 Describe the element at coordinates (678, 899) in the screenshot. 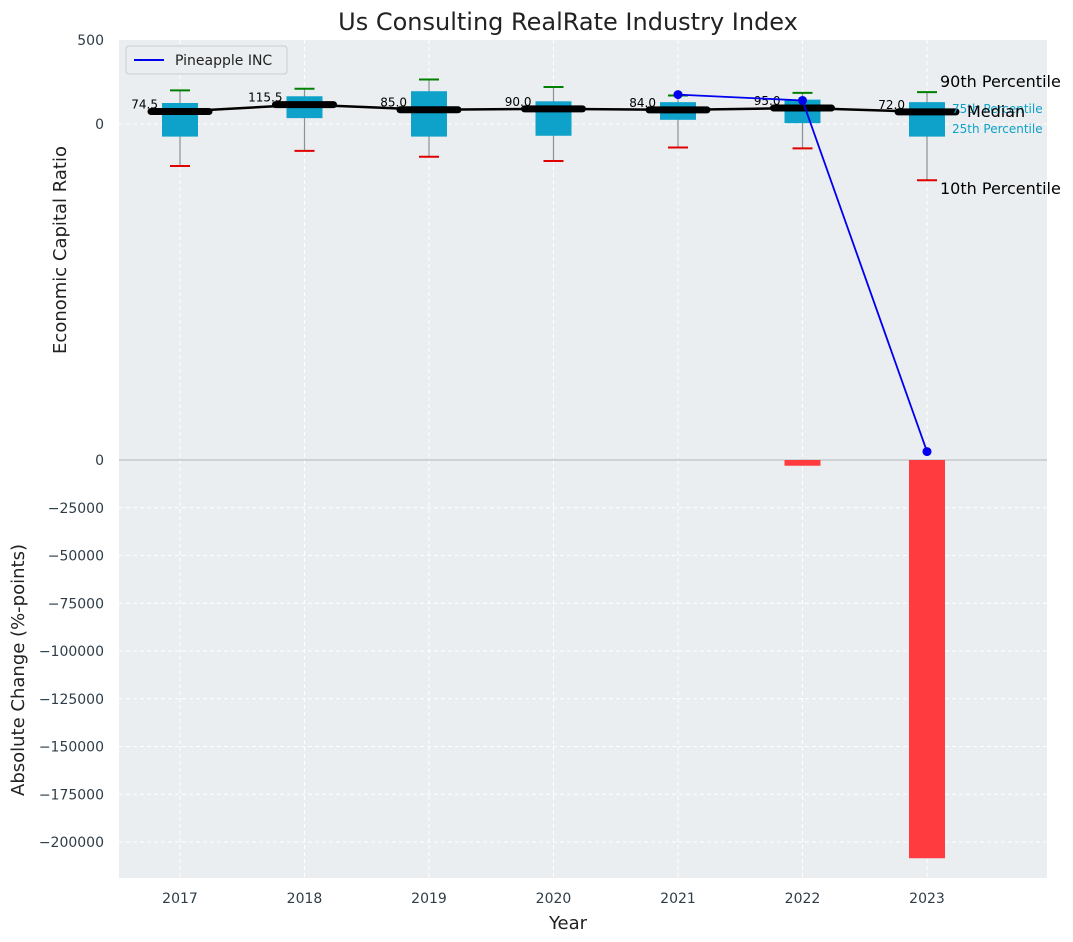

I see `x-tick-label: 2021` at that location.